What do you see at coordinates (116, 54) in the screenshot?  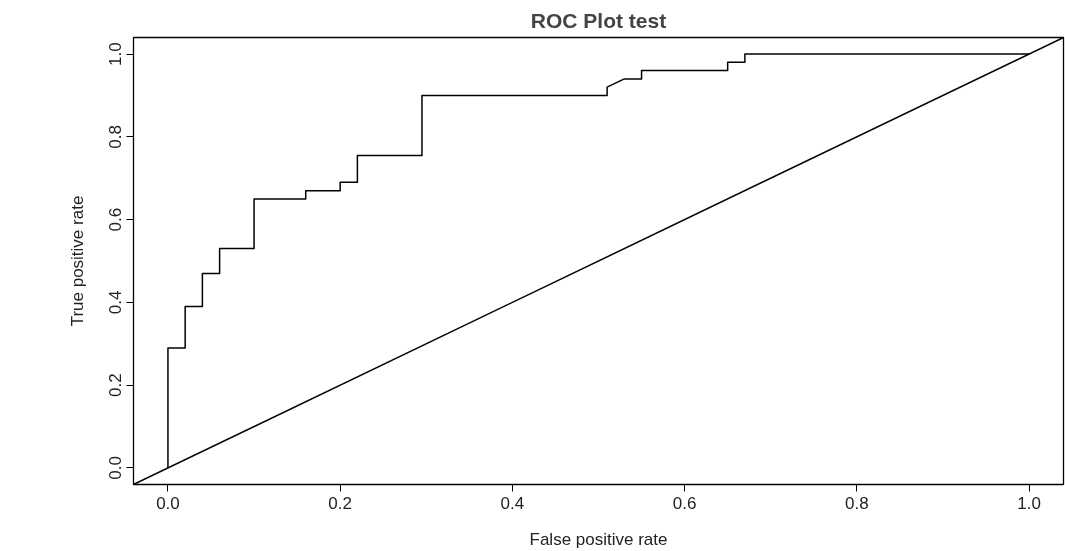 I see `y-tick-label: 1.0` at bounding box center [116, 54].